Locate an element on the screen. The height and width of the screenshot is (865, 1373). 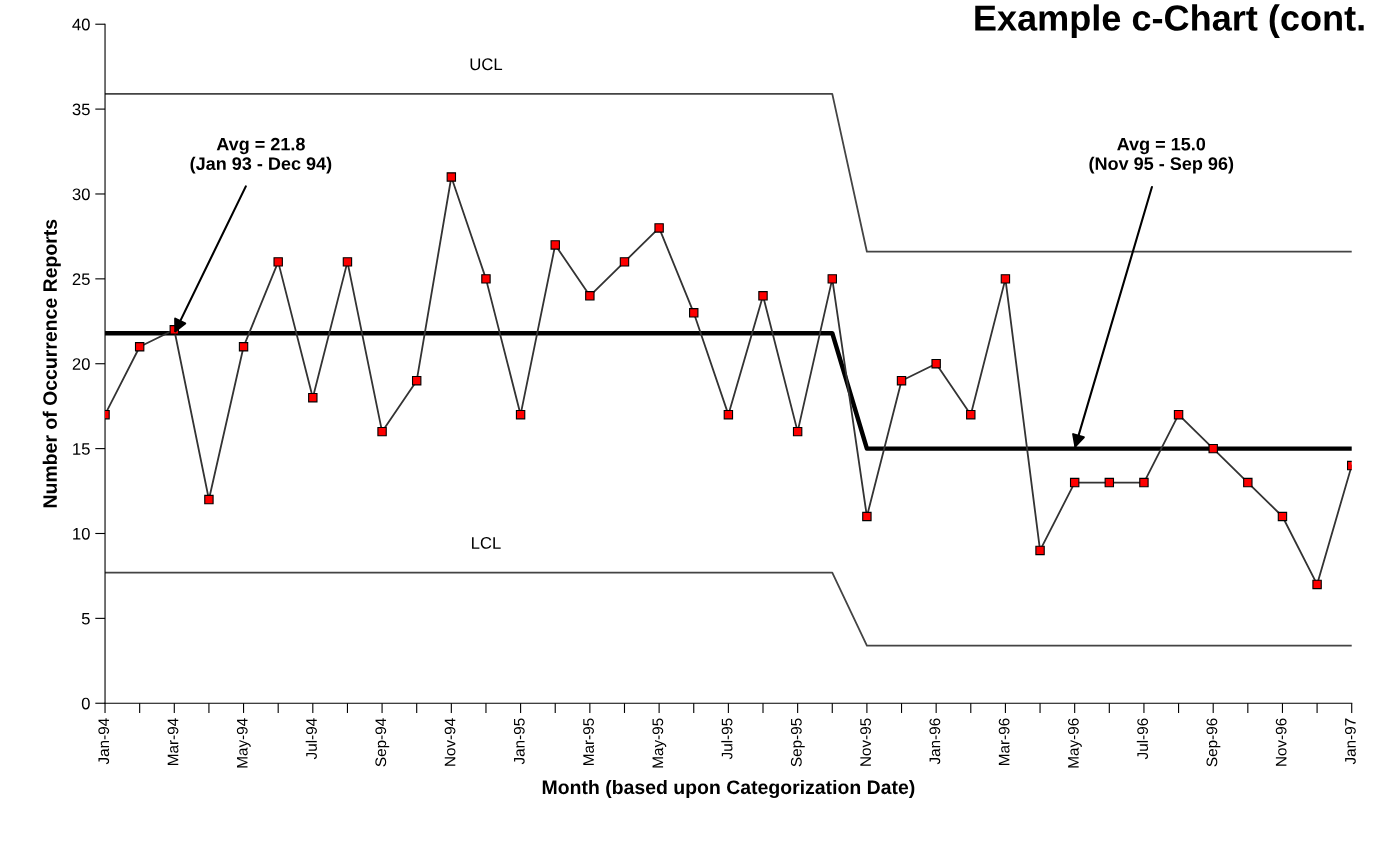
annotation: Avg = 21.8 (Jan 93 - Dec 94) is located at coordinates (261, 155).